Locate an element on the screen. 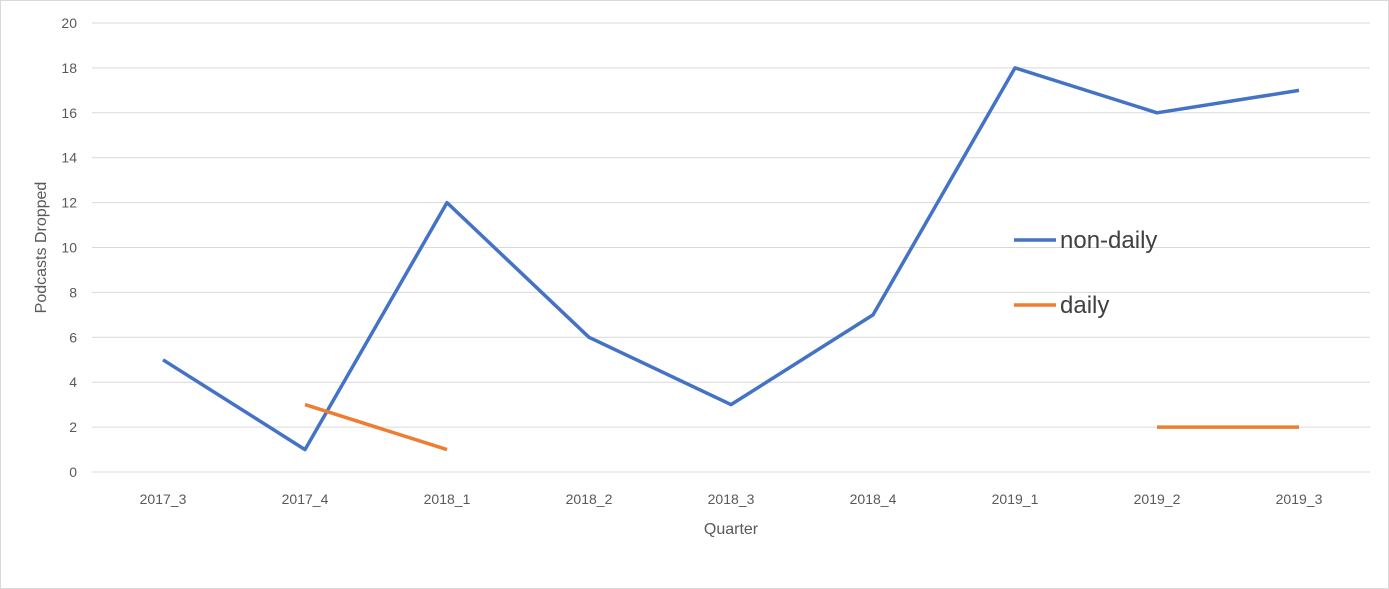 This screenshot has height=589, width=1389. y-tick-label: 16 is located at coordinates (69, 113).